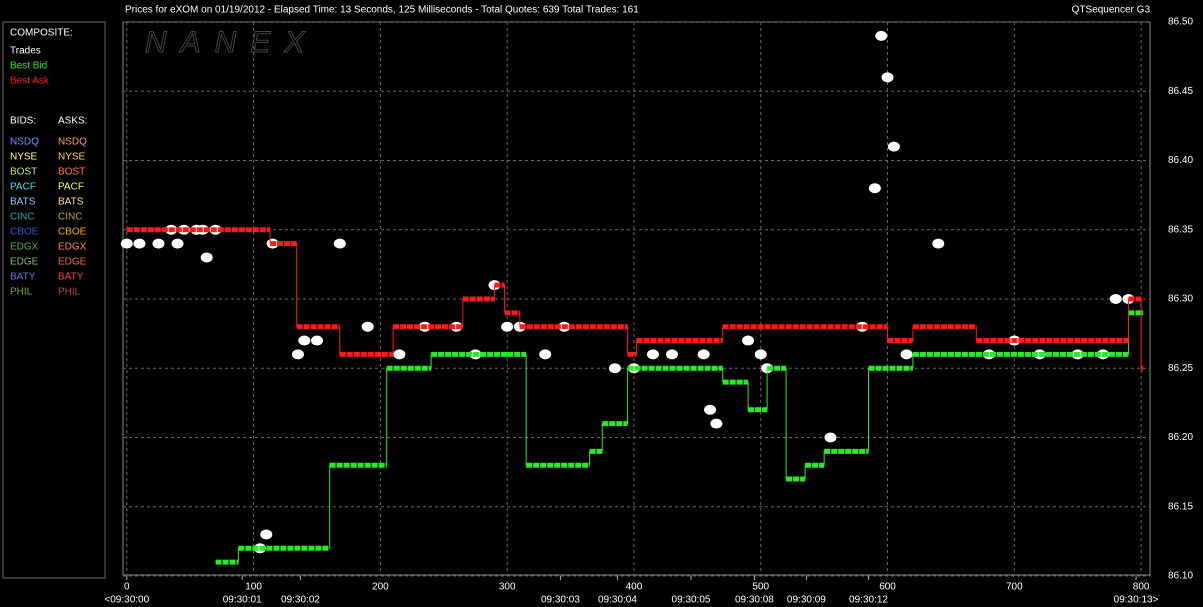 The height and width of the screenshot is (607, 1203). Describe the element at coordinates (760, 587) in the screenshot. I see `x-tick-label: 500` at that location.